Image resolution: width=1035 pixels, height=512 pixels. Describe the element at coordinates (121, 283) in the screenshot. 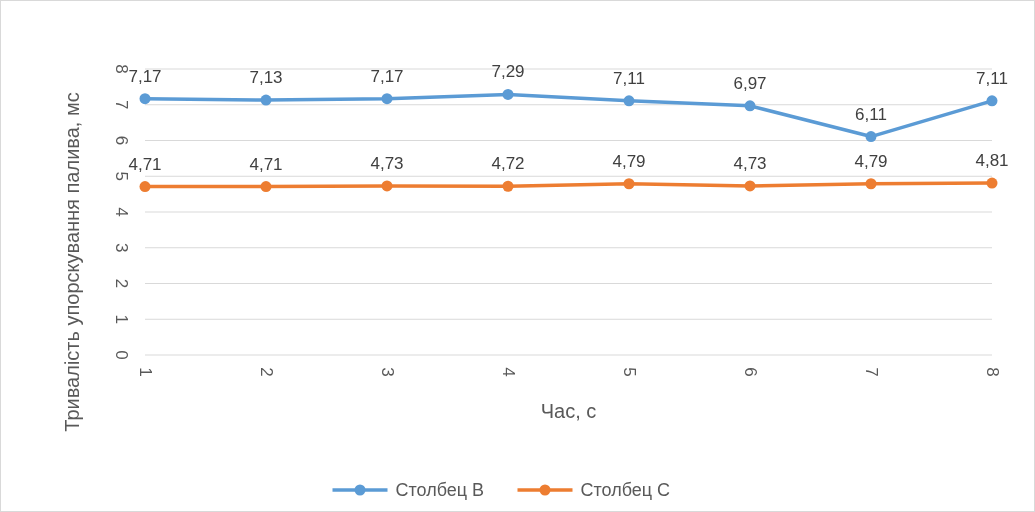

I see `y-tick-label: 2` at that location.